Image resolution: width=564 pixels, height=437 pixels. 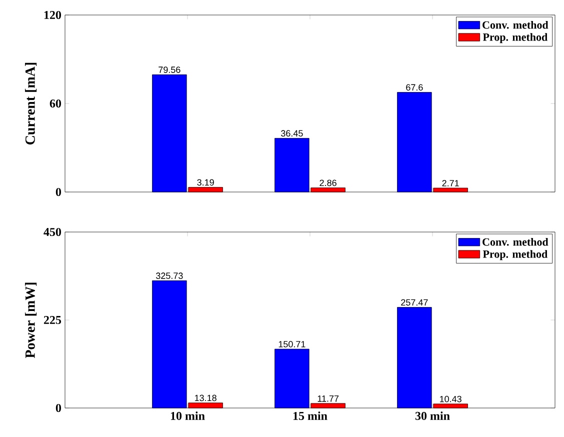 I want to click on data-label: 325.73, so click(x=169, y=275).